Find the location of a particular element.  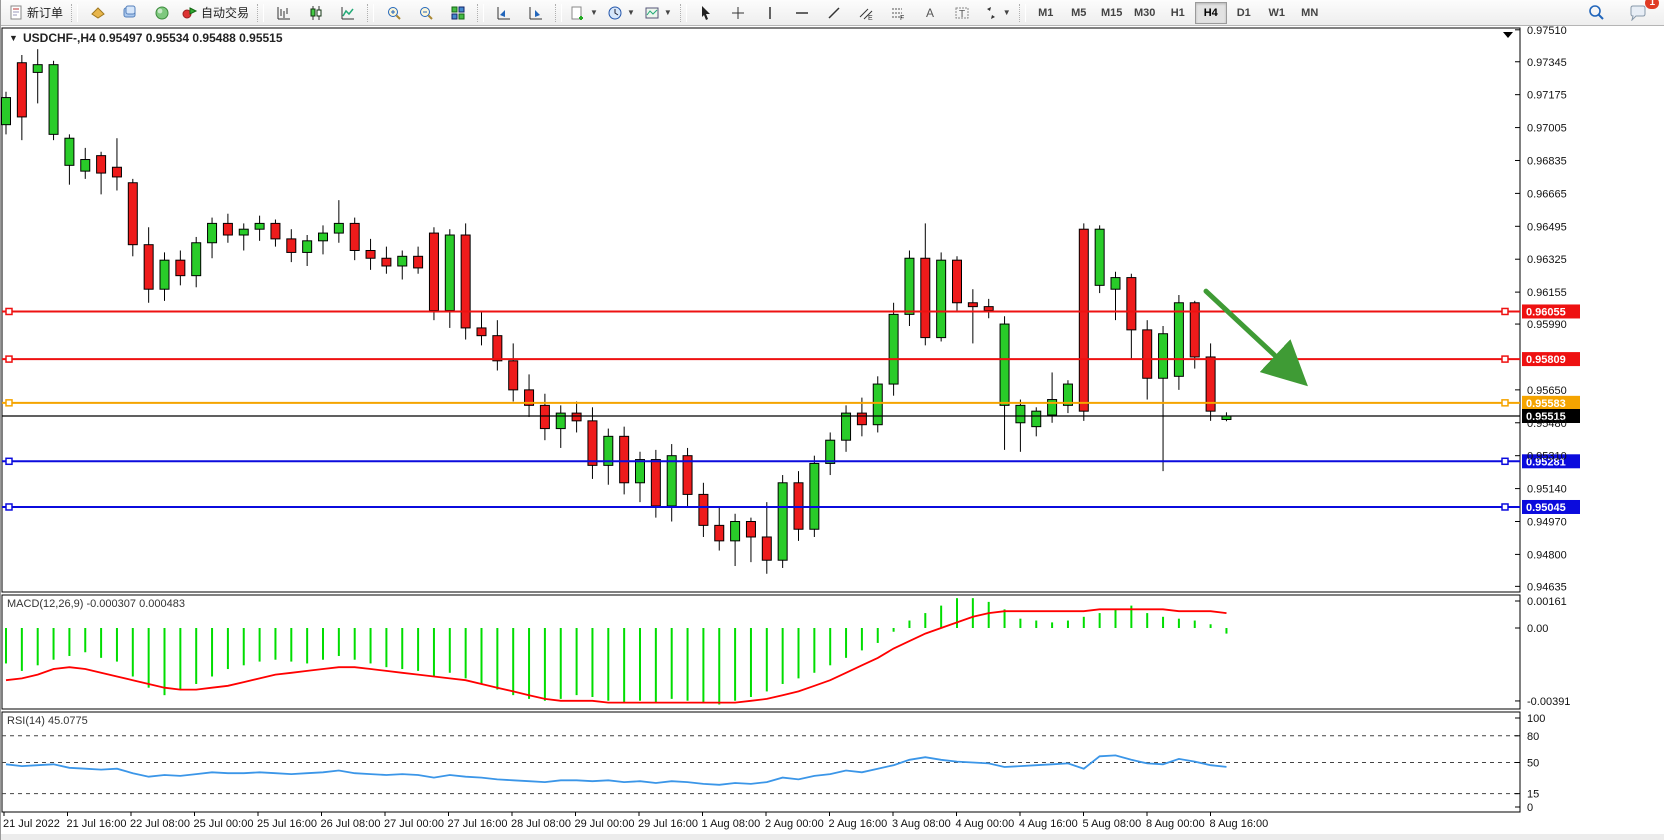

vertical-line-tool-button is located at coordinates (770, 12).